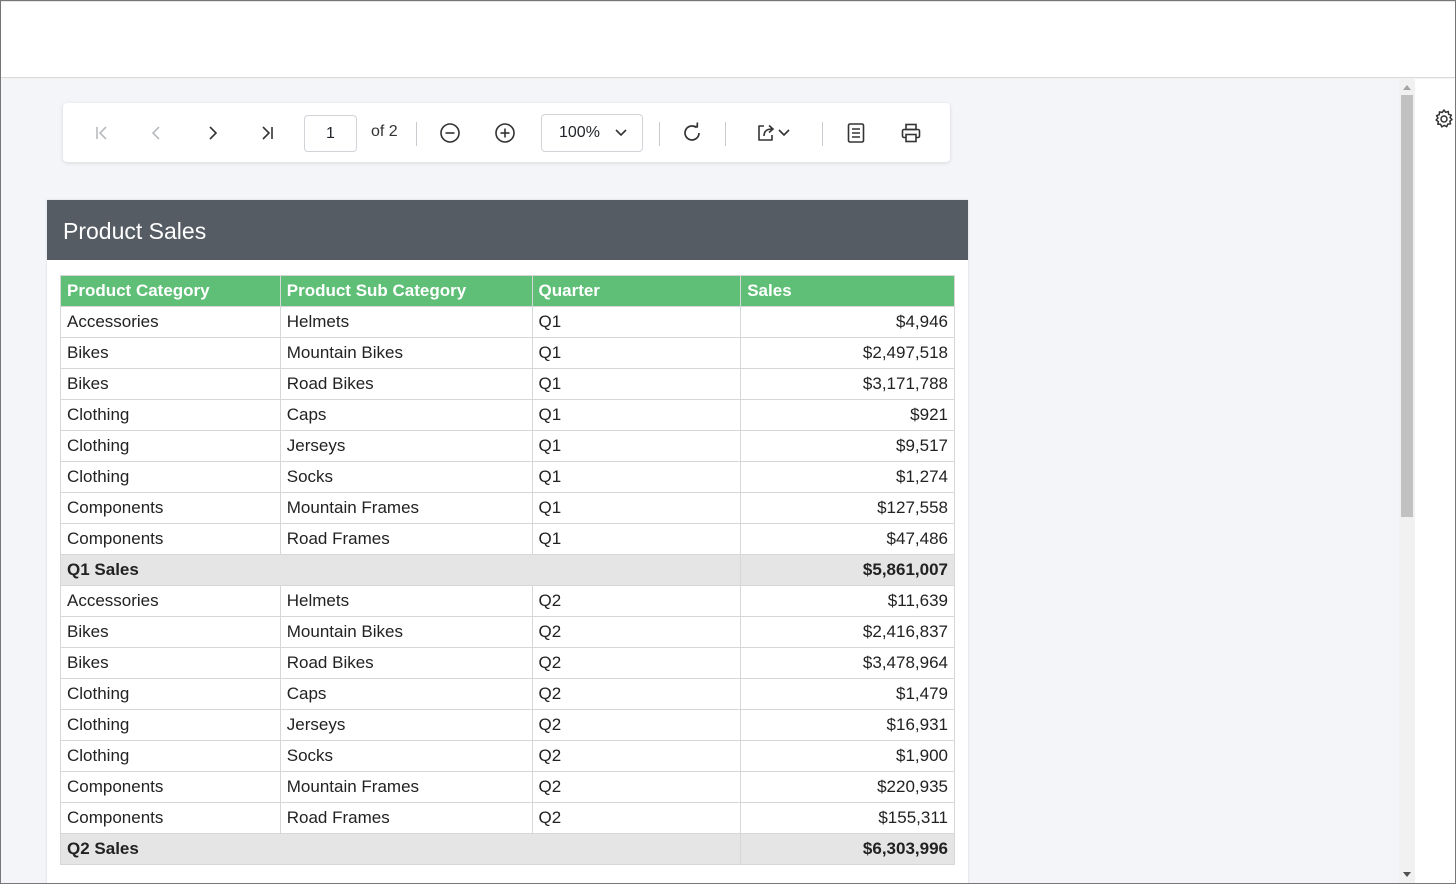 The height and width of the screenshot is (884, 1456). Describe the element at coordinates (406, 322) in the screenshot. I see `subcategory-cell: Helmets` at that location.